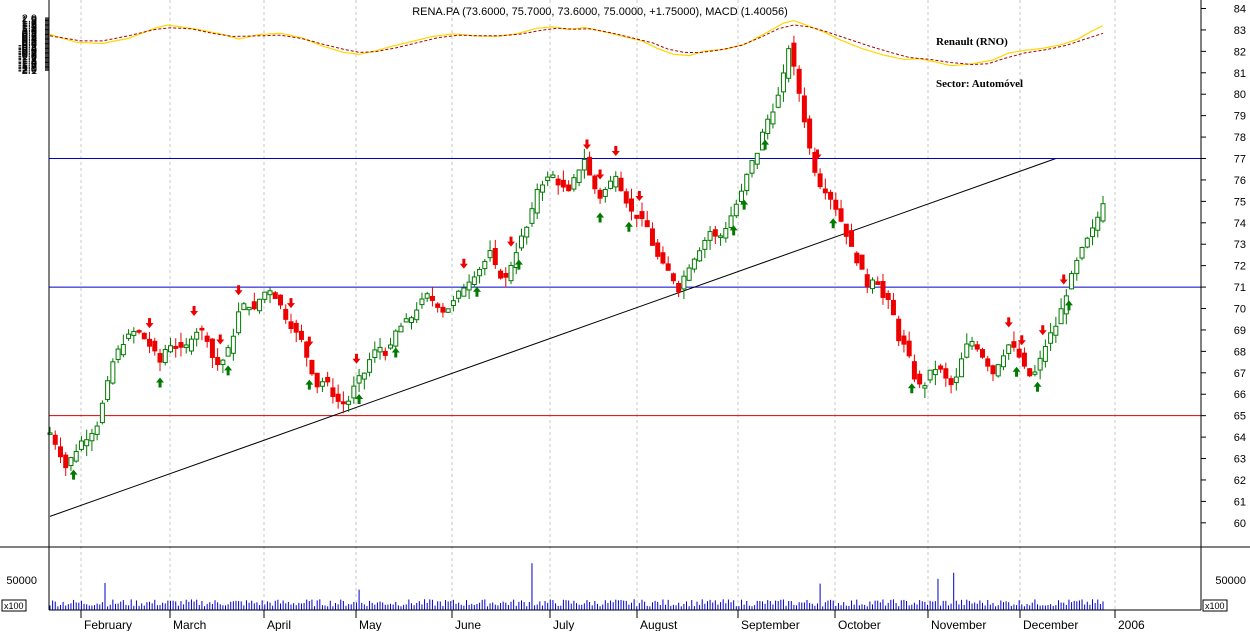  What do you see at coordinates (1240, 481) in the screenshot?
I see `right-tick-label: 62` at bounding box center [1240, 481].